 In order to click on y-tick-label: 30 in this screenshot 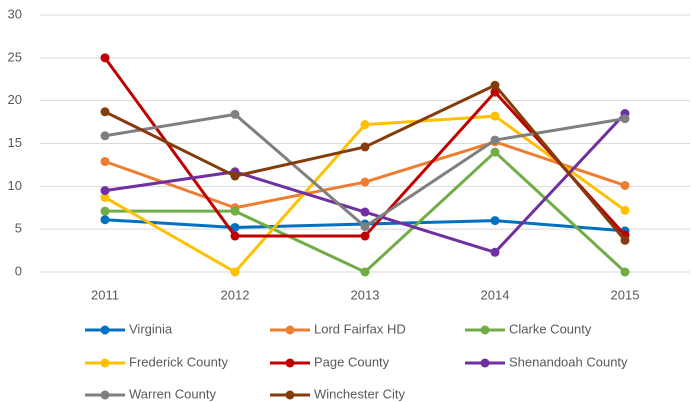, I will do `click(15, 13)`.